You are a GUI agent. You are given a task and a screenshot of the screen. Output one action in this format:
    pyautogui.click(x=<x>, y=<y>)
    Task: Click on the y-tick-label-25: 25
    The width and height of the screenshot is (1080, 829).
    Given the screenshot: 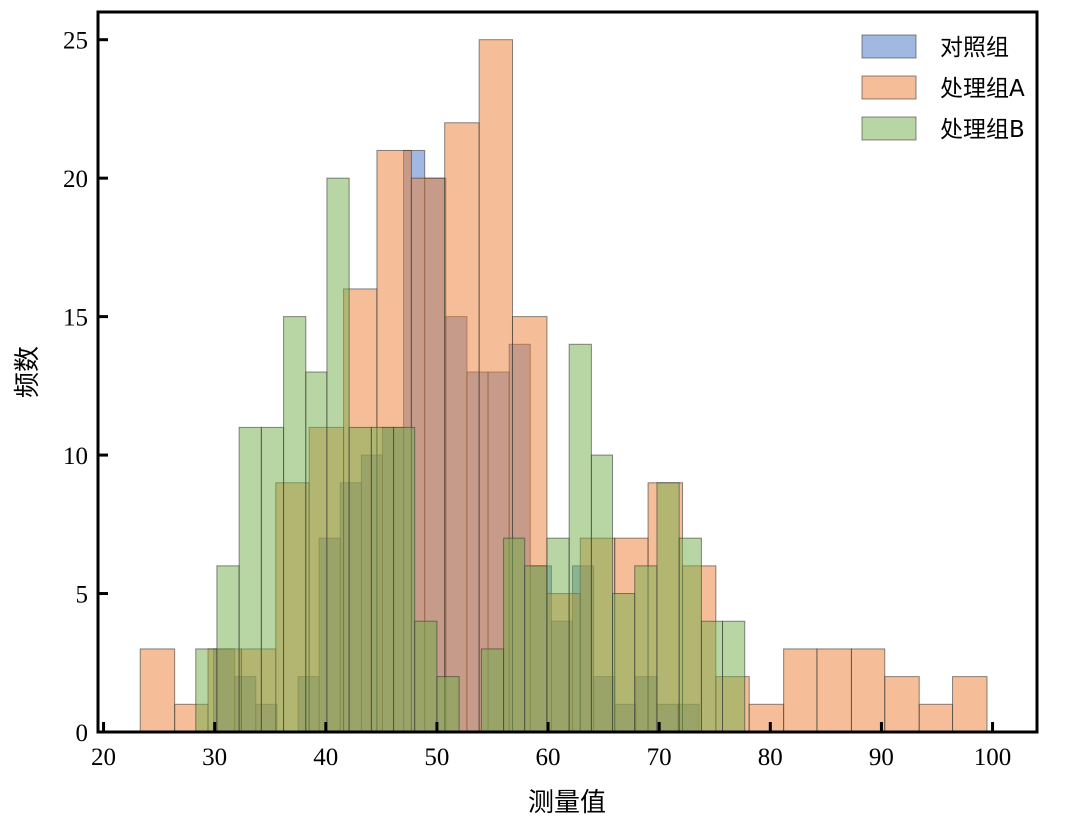 What is the action you would take?
    pyautogui.click(x=75, y=41)
    